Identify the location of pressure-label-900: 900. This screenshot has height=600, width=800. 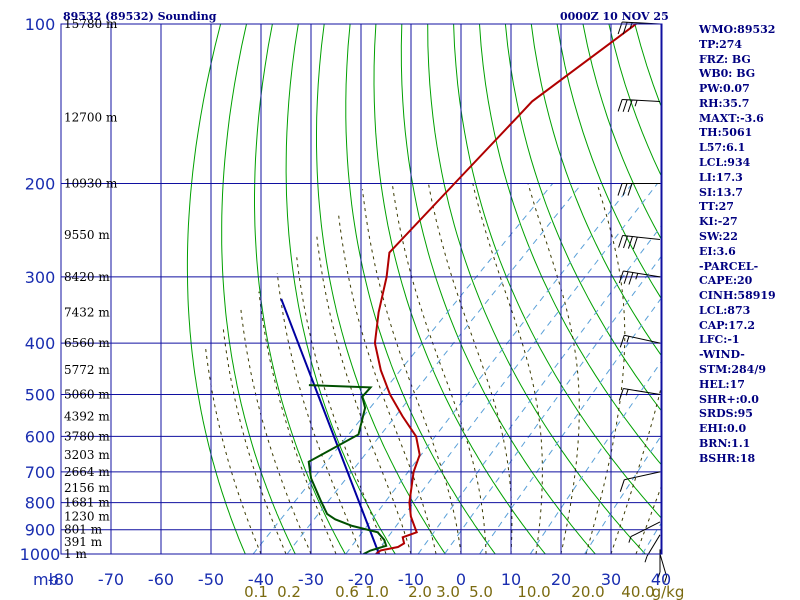
(40, 530).